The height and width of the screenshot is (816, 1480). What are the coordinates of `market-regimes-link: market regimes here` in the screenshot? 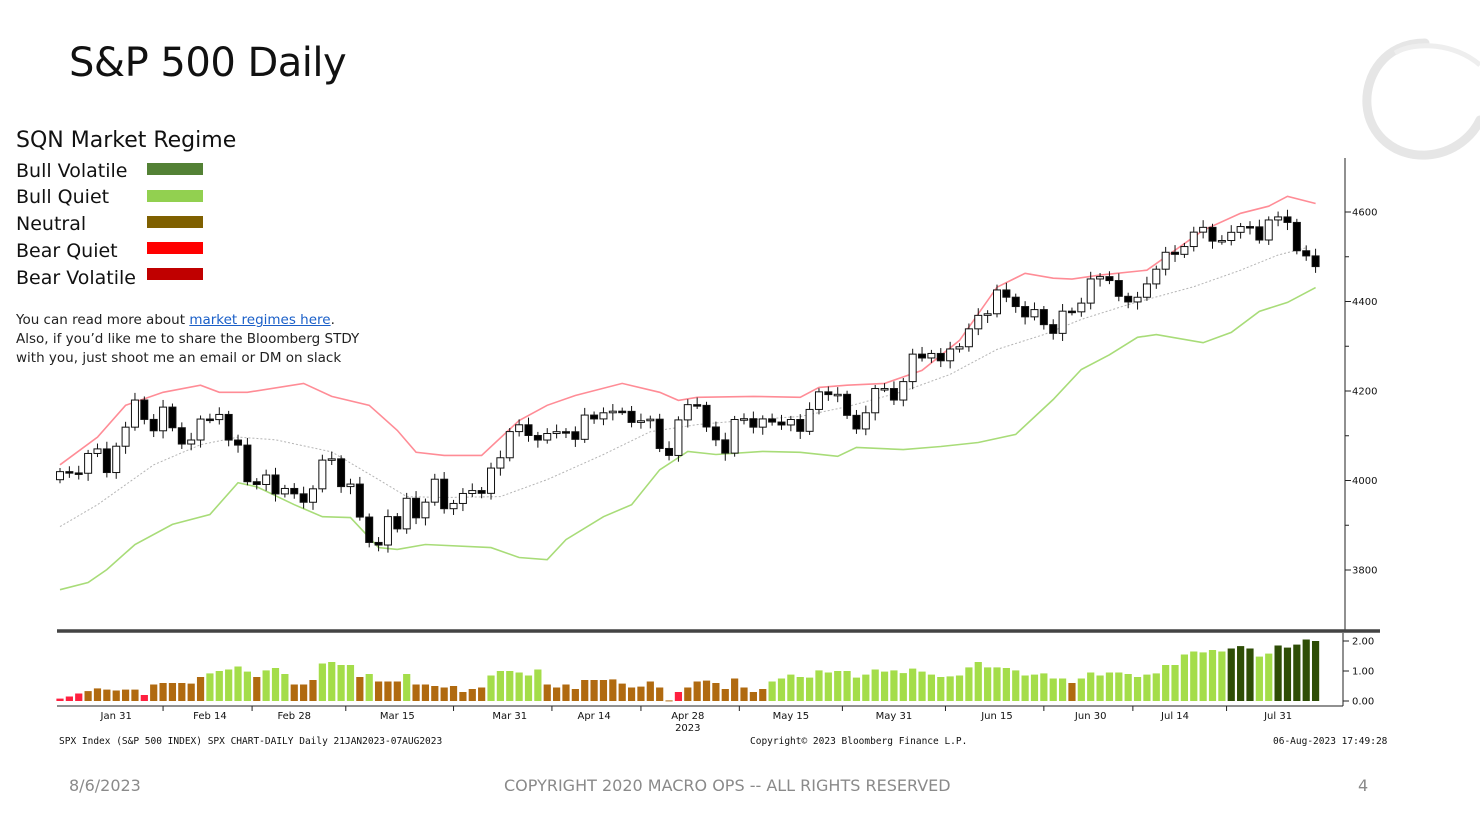 It's located at (260, 320).